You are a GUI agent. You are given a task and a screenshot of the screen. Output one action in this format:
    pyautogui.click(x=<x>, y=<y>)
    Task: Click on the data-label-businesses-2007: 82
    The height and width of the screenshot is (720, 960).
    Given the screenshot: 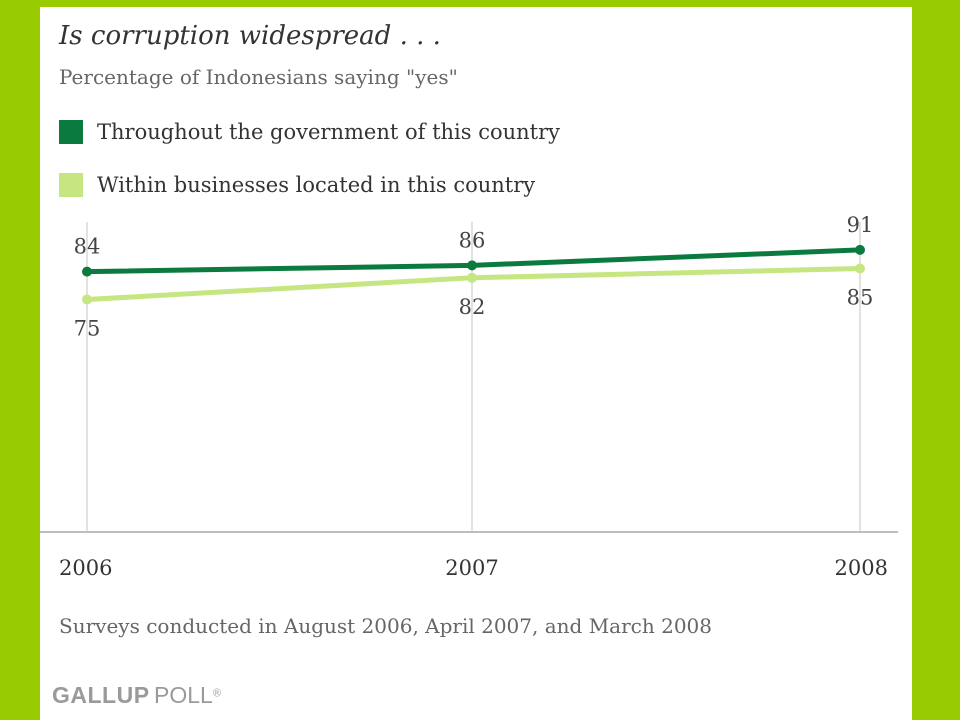 What is the action you would take?
    pyautogui.click(x=472, y=307)
    